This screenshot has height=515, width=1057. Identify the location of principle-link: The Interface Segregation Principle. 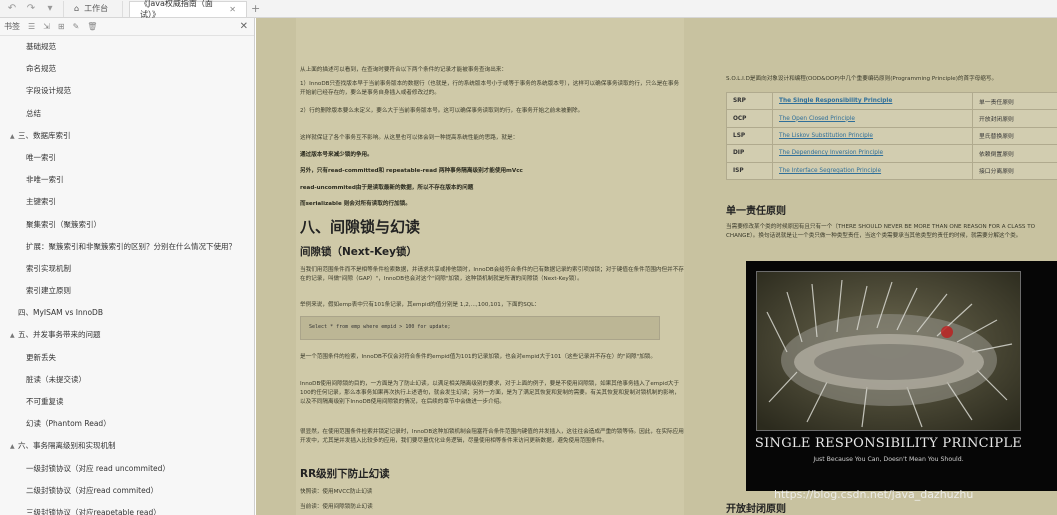
(872, 170).